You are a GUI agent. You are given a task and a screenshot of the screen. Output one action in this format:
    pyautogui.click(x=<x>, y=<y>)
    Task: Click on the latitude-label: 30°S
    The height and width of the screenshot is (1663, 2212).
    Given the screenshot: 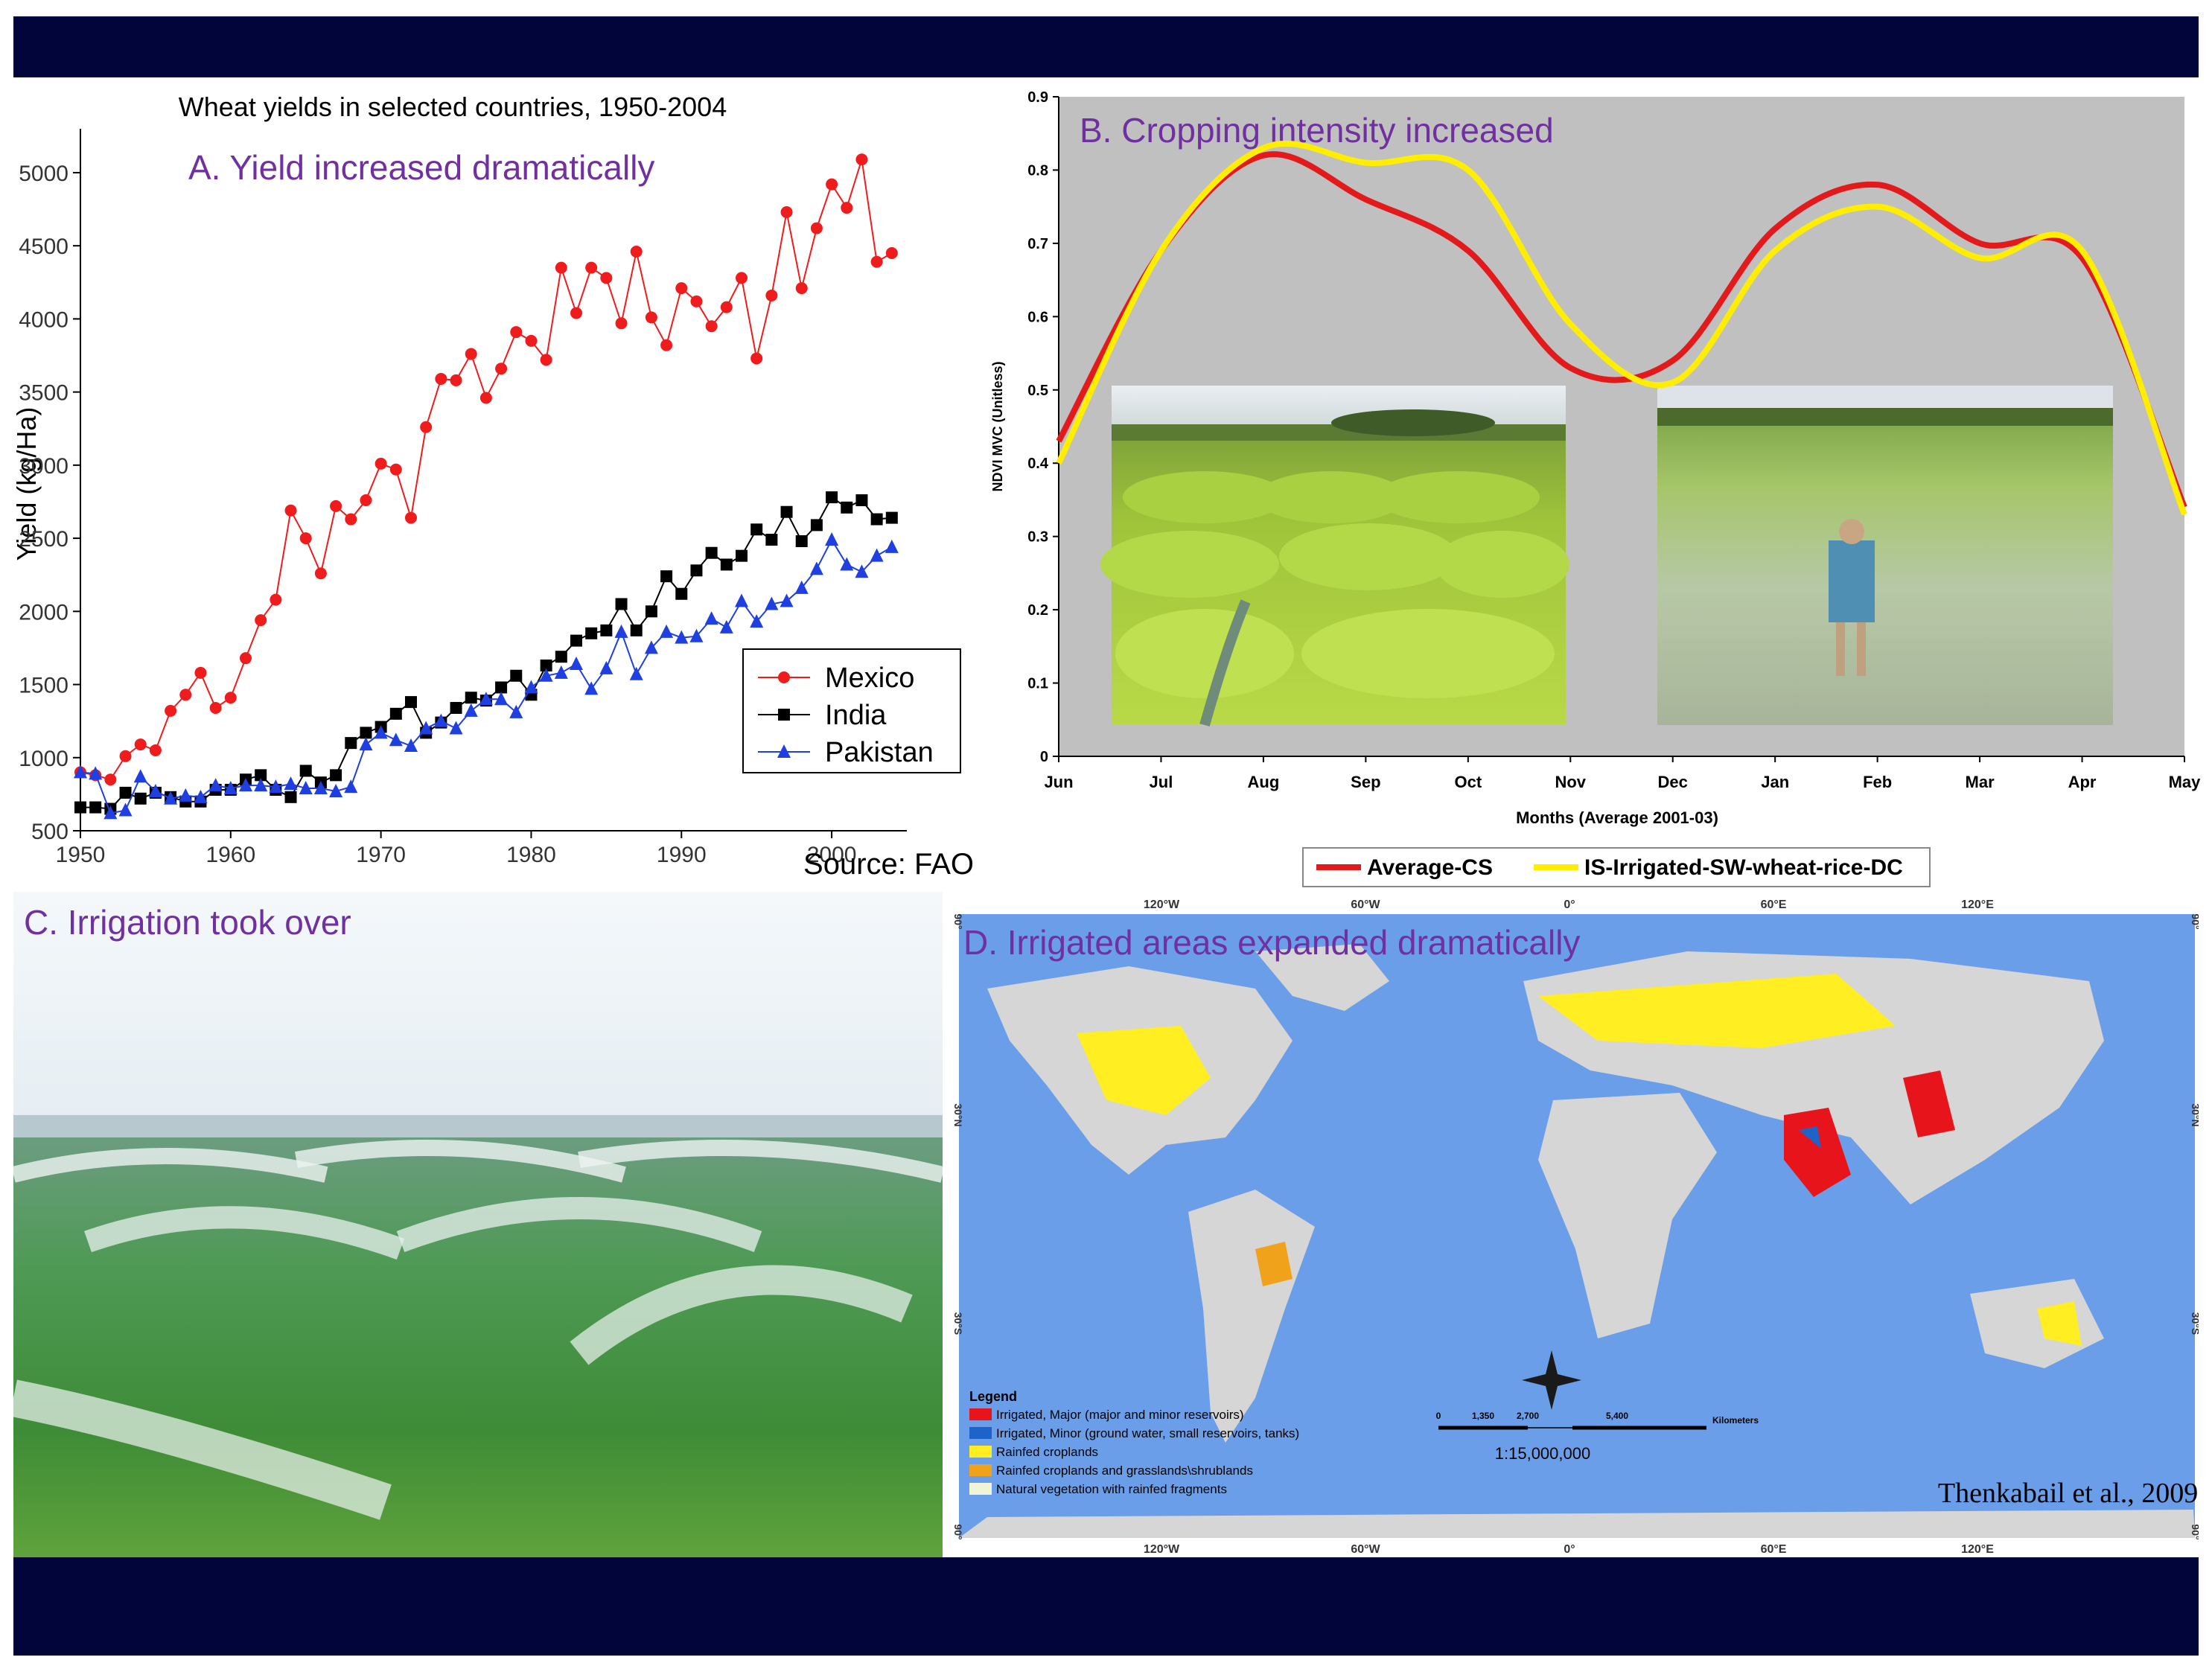 What is the action you would take?
    pyautogui.click(x=2195, y=1323)
    